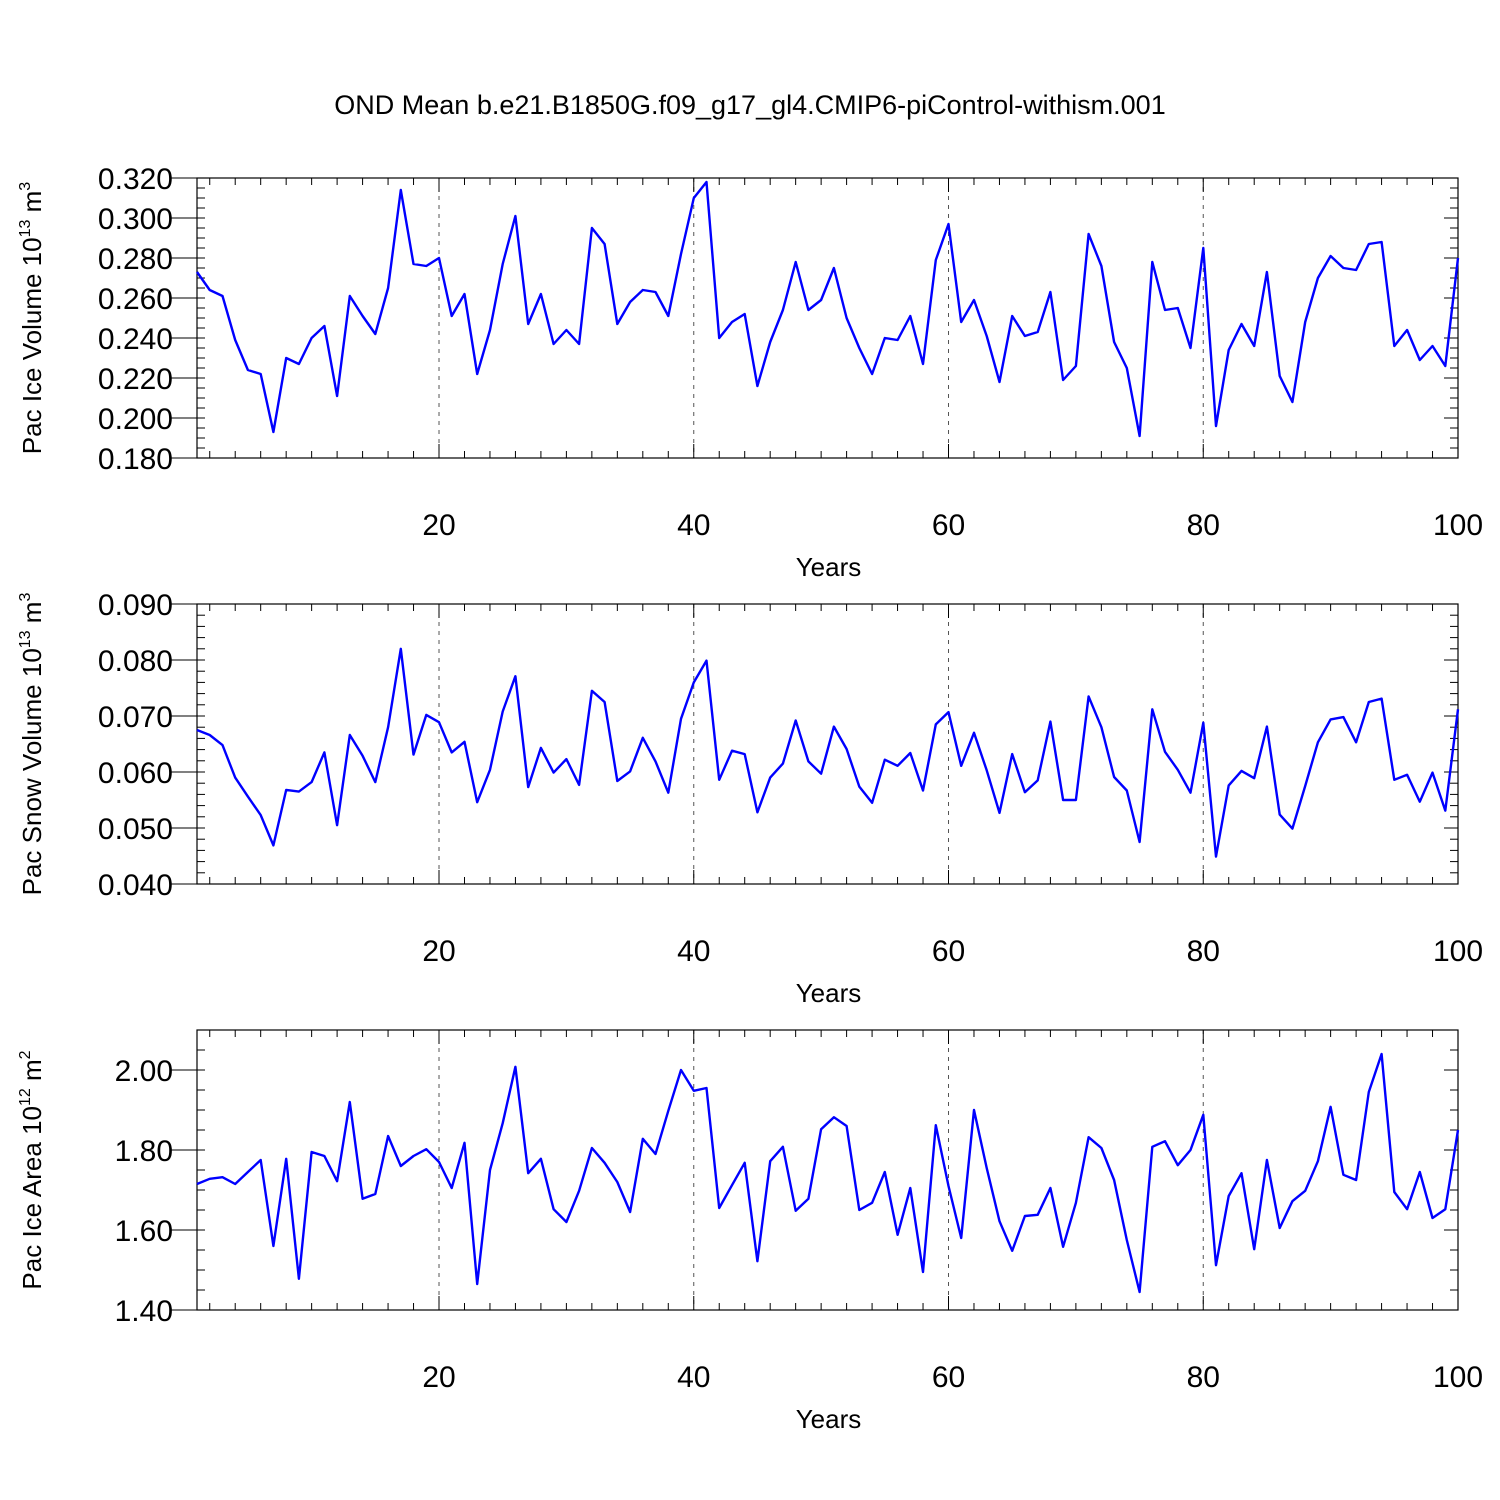 The width and height of the screenshot is (1500, 1500). I want to click on y-axis-label: Pac Snow Volume 1013 m3, so click(32, 744).